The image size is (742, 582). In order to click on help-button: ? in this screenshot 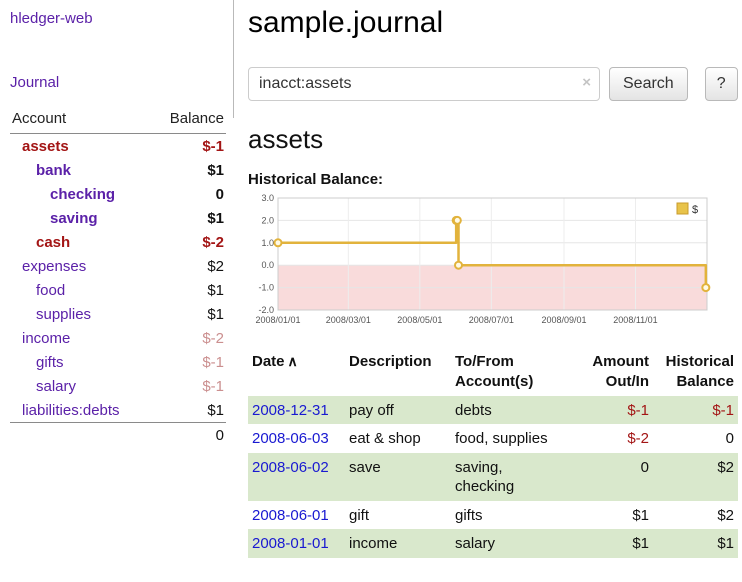, I will do `click(721, 84)`.